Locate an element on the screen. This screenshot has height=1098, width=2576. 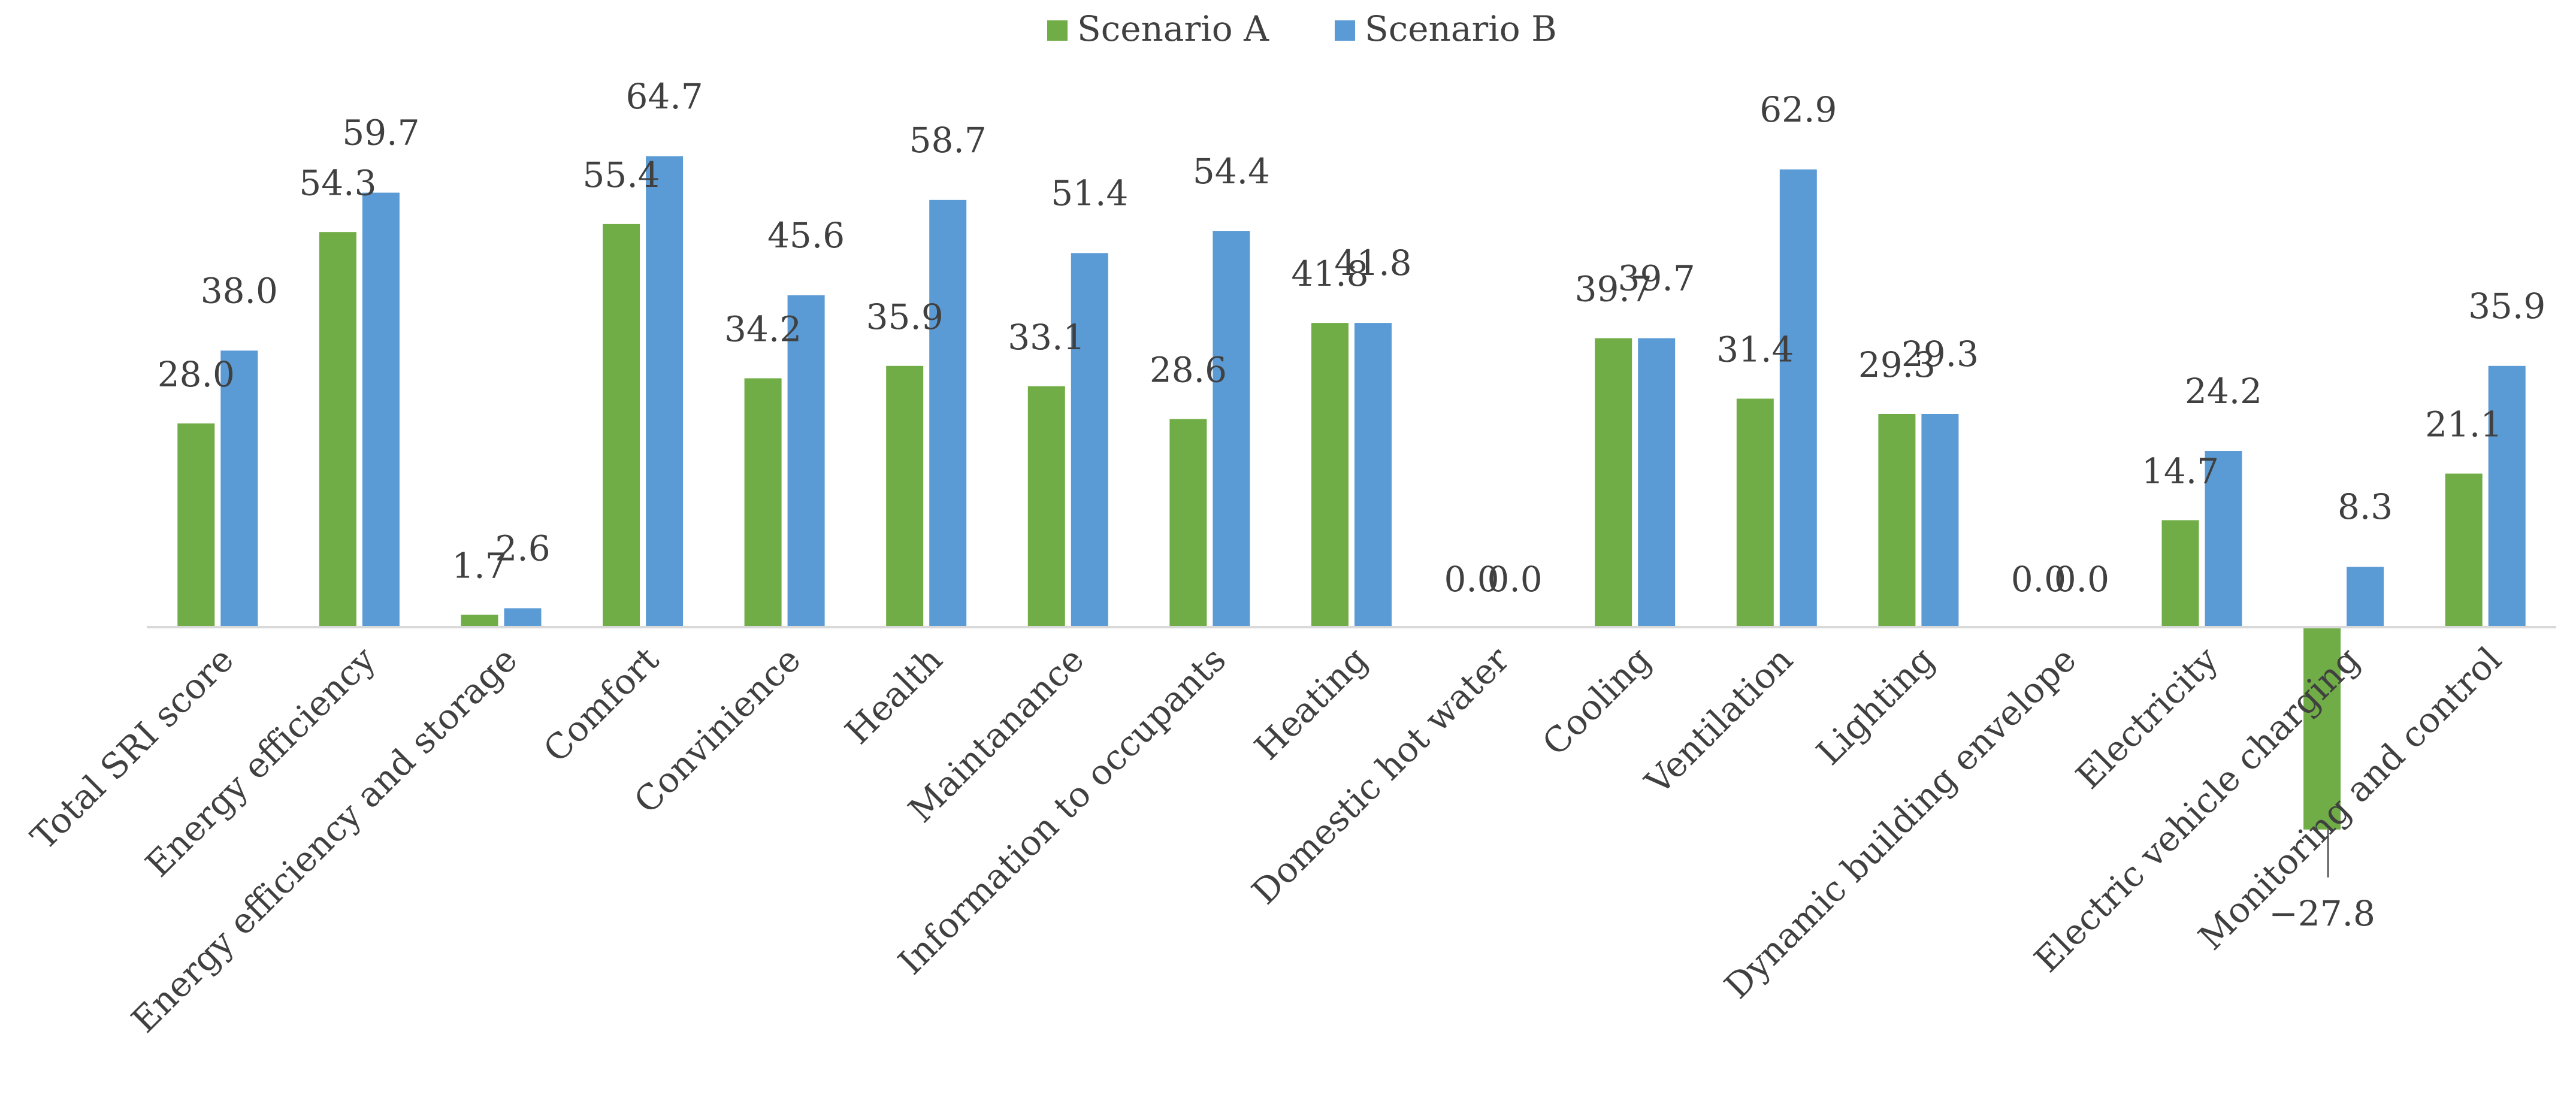
bar-scenario-a-convinience is located at coordinates (763, 503).